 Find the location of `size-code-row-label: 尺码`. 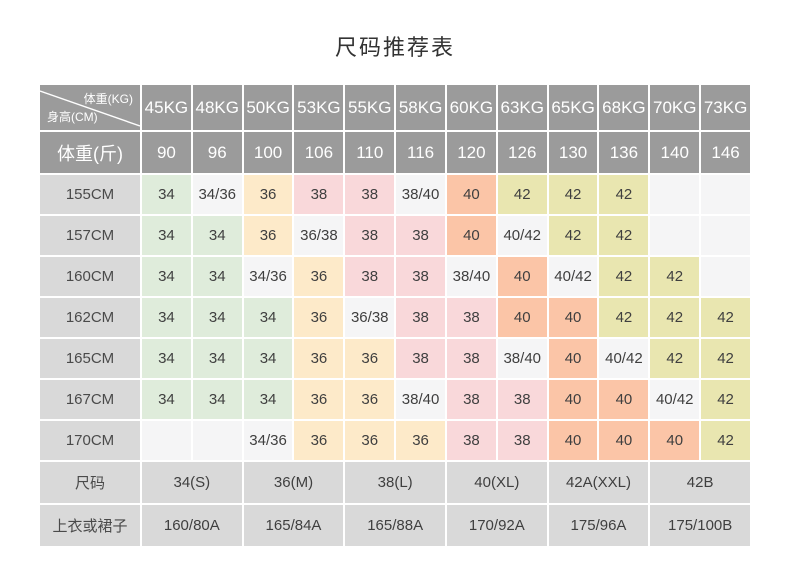

size-code-row-label: 尺码 is located at coordinates (90, 482).